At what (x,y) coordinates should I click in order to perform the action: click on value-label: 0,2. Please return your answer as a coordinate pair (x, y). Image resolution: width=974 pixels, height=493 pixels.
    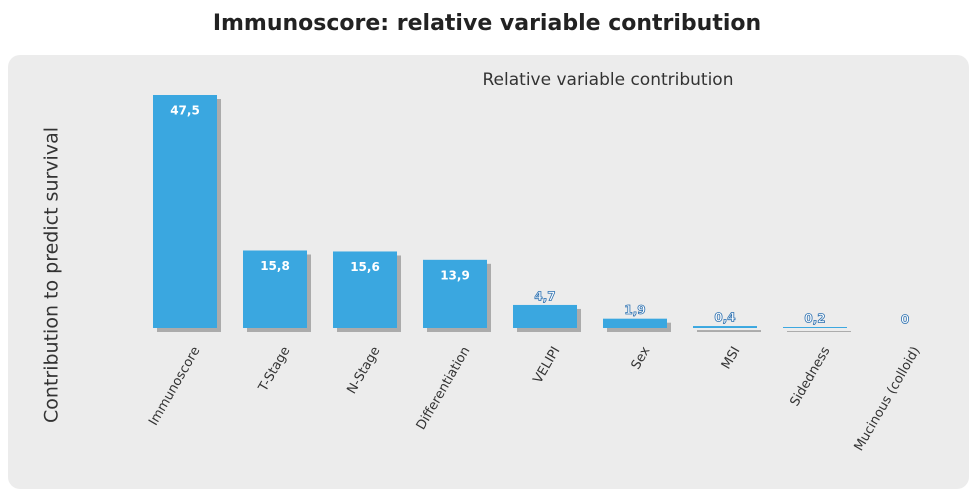
    Looking at the image, I should click on (814, 319).